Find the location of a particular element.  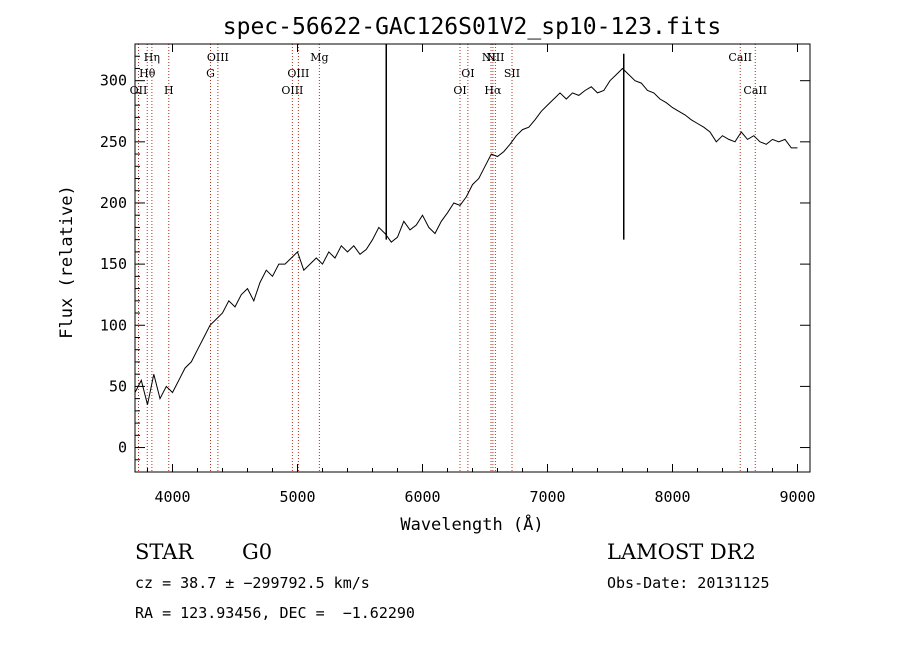

chart-title: spec-56622-GAC126S01V2_sp10-123.fits is located at coordinates (472, 27).